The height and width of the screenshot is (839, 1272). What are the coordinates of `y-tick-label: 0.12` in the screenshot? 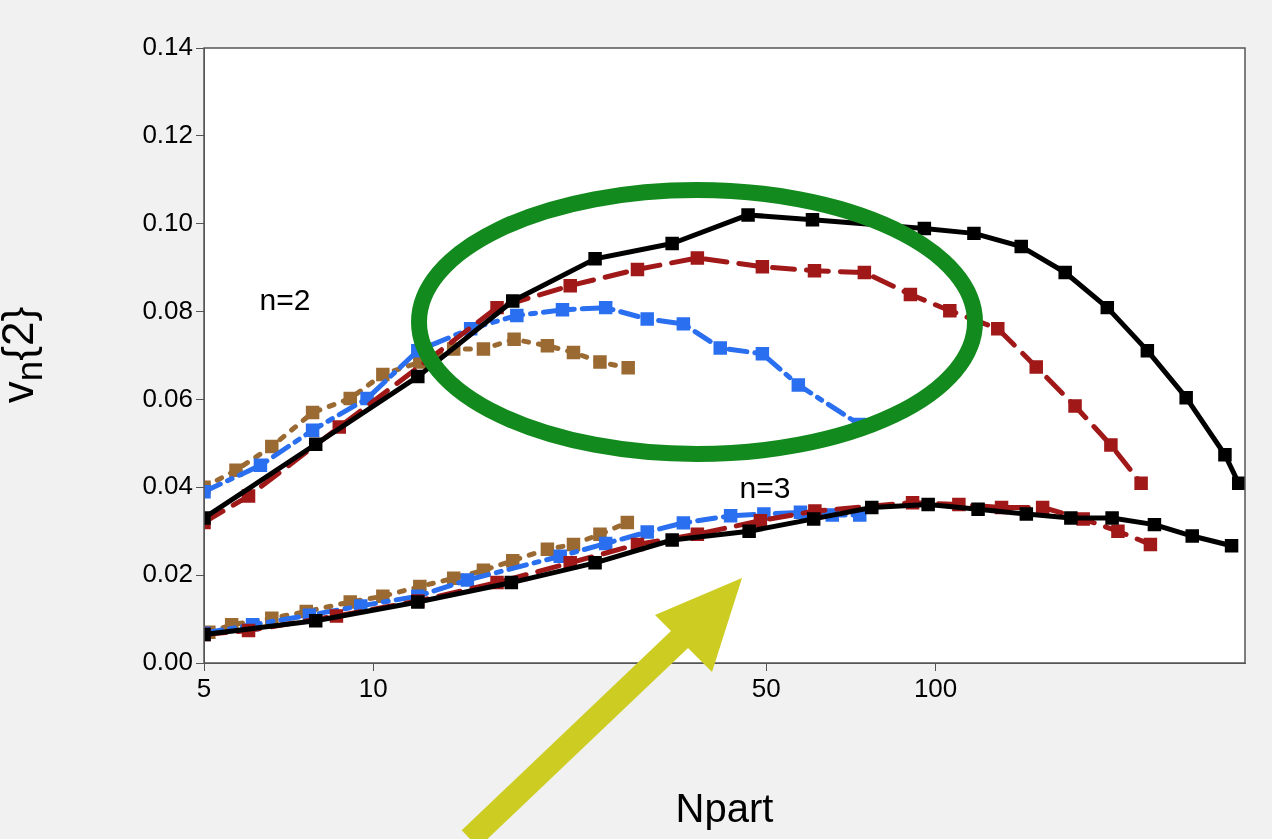 It's located at (167, 134).